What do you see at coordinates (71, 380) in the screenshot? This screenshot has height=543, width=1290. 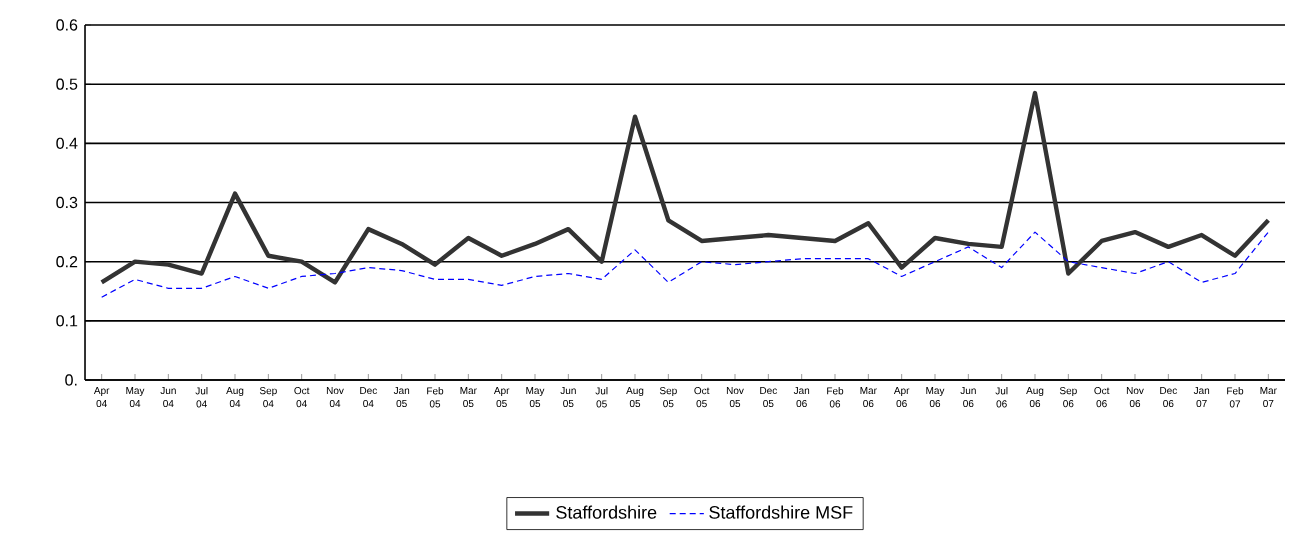 I see `y-tick-label: 0.` at bounding box center [71, 380].